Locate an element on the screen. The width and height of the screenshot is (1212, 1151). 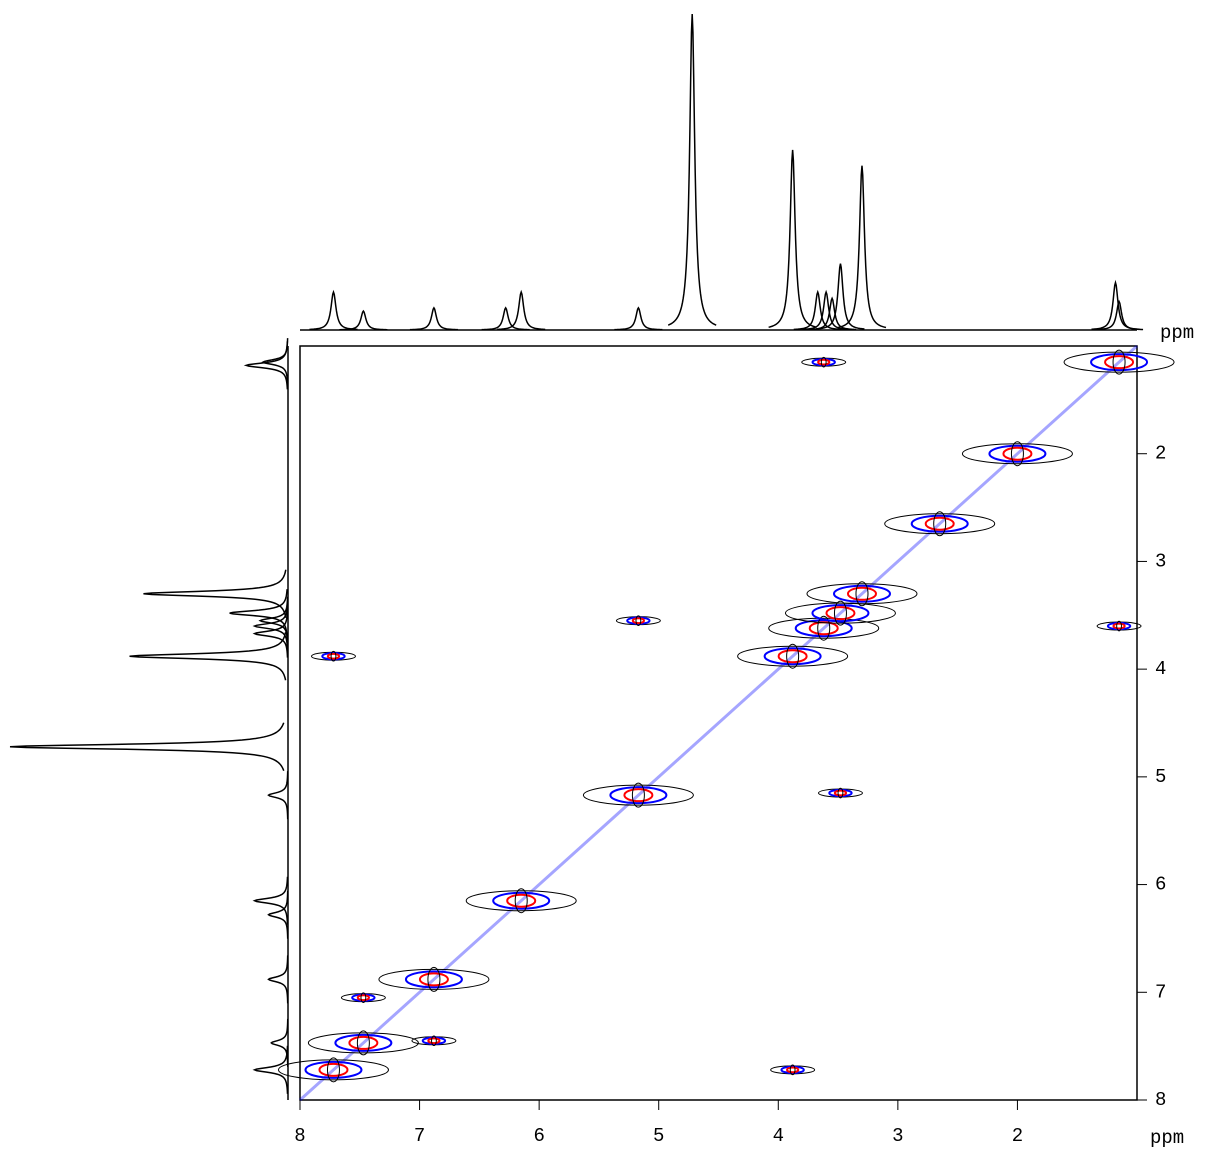
x-tick-label: 6 is located at coordinates (538, 1136).